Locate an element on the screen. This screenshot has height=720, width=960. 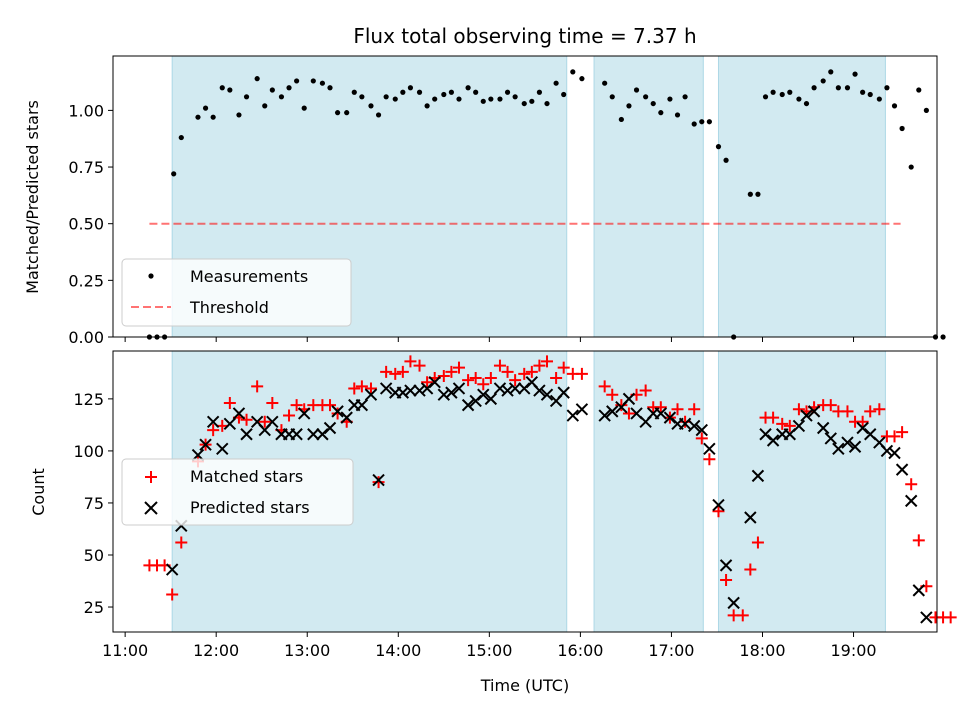
y-tick-label: 0.50 is located at coordinates (86, 224).